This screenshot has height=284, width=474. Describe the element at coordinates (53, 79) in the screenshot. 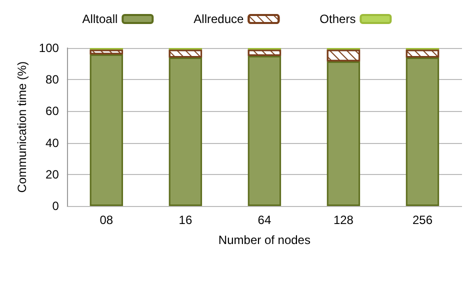

I see `y-tick-label: 80` at that location.